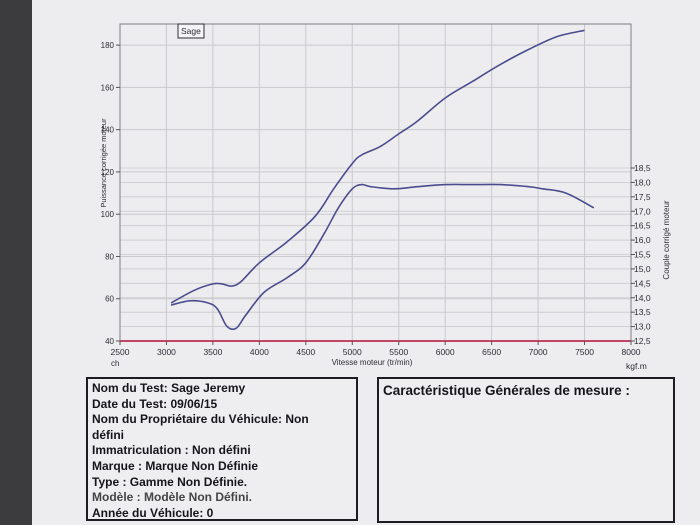 This screenshot has width=700, height=525. What do you see at coordinates (108, 434) in the screenshot?
I see `owner-line-continued: défini` at bounding box center [108, 434].